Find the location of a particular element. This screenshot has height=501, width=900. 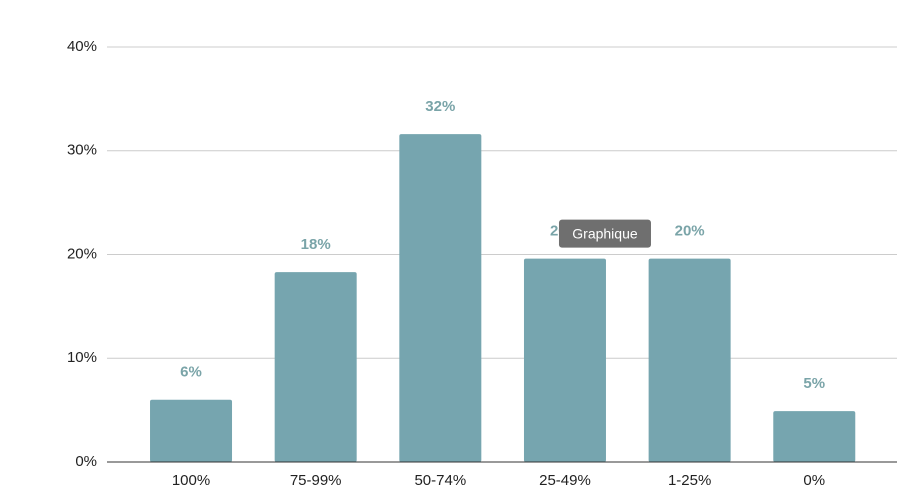

value-label: 32% is located at coordinates (440, 106).